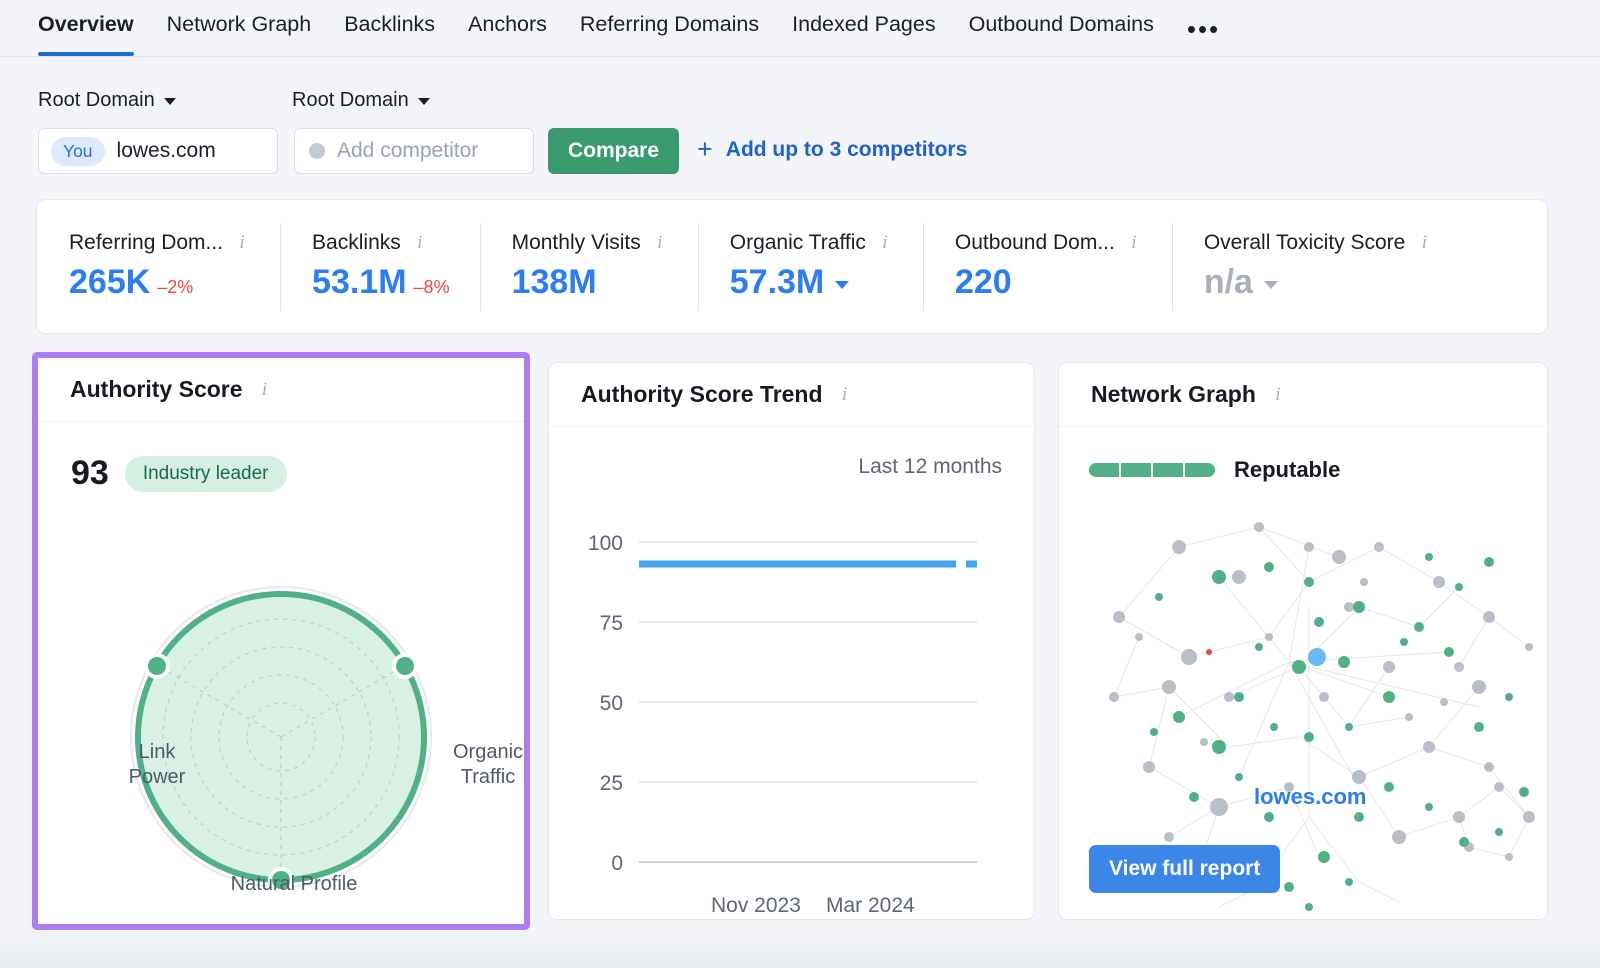  I want to click on scope-dropdown-competitor: Root Domain, so click(361, 100).